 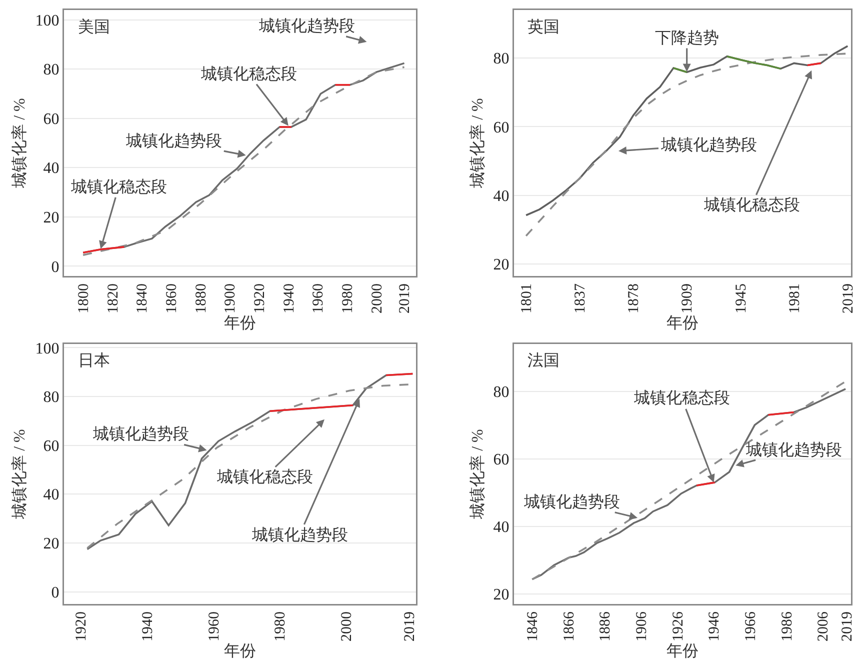 I want to click on x-tick-label: 1946, so click(x=714, y=626).